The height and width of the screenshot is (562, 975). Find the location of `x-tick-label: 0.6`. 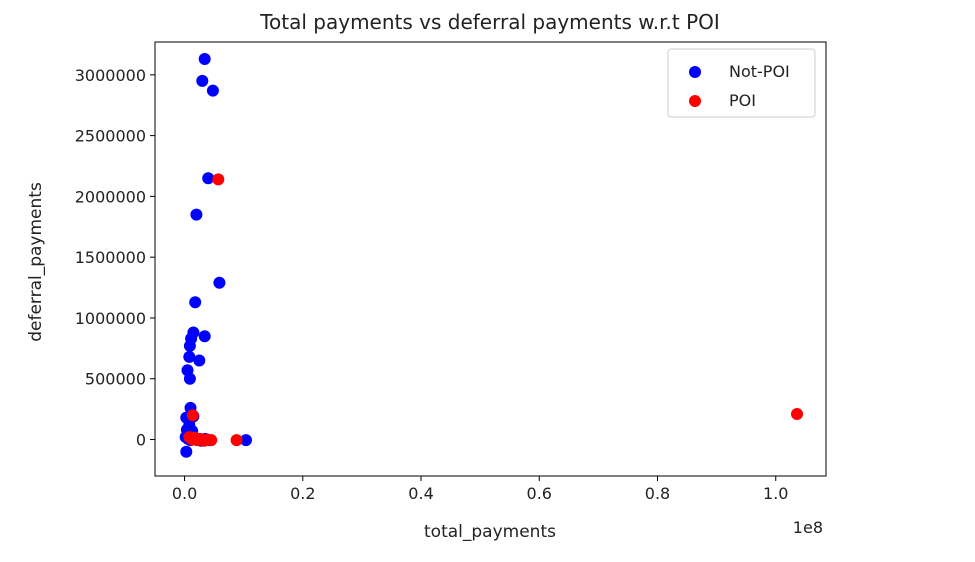

x-tick-label: 0.6 is located at coordinates (539, 493).